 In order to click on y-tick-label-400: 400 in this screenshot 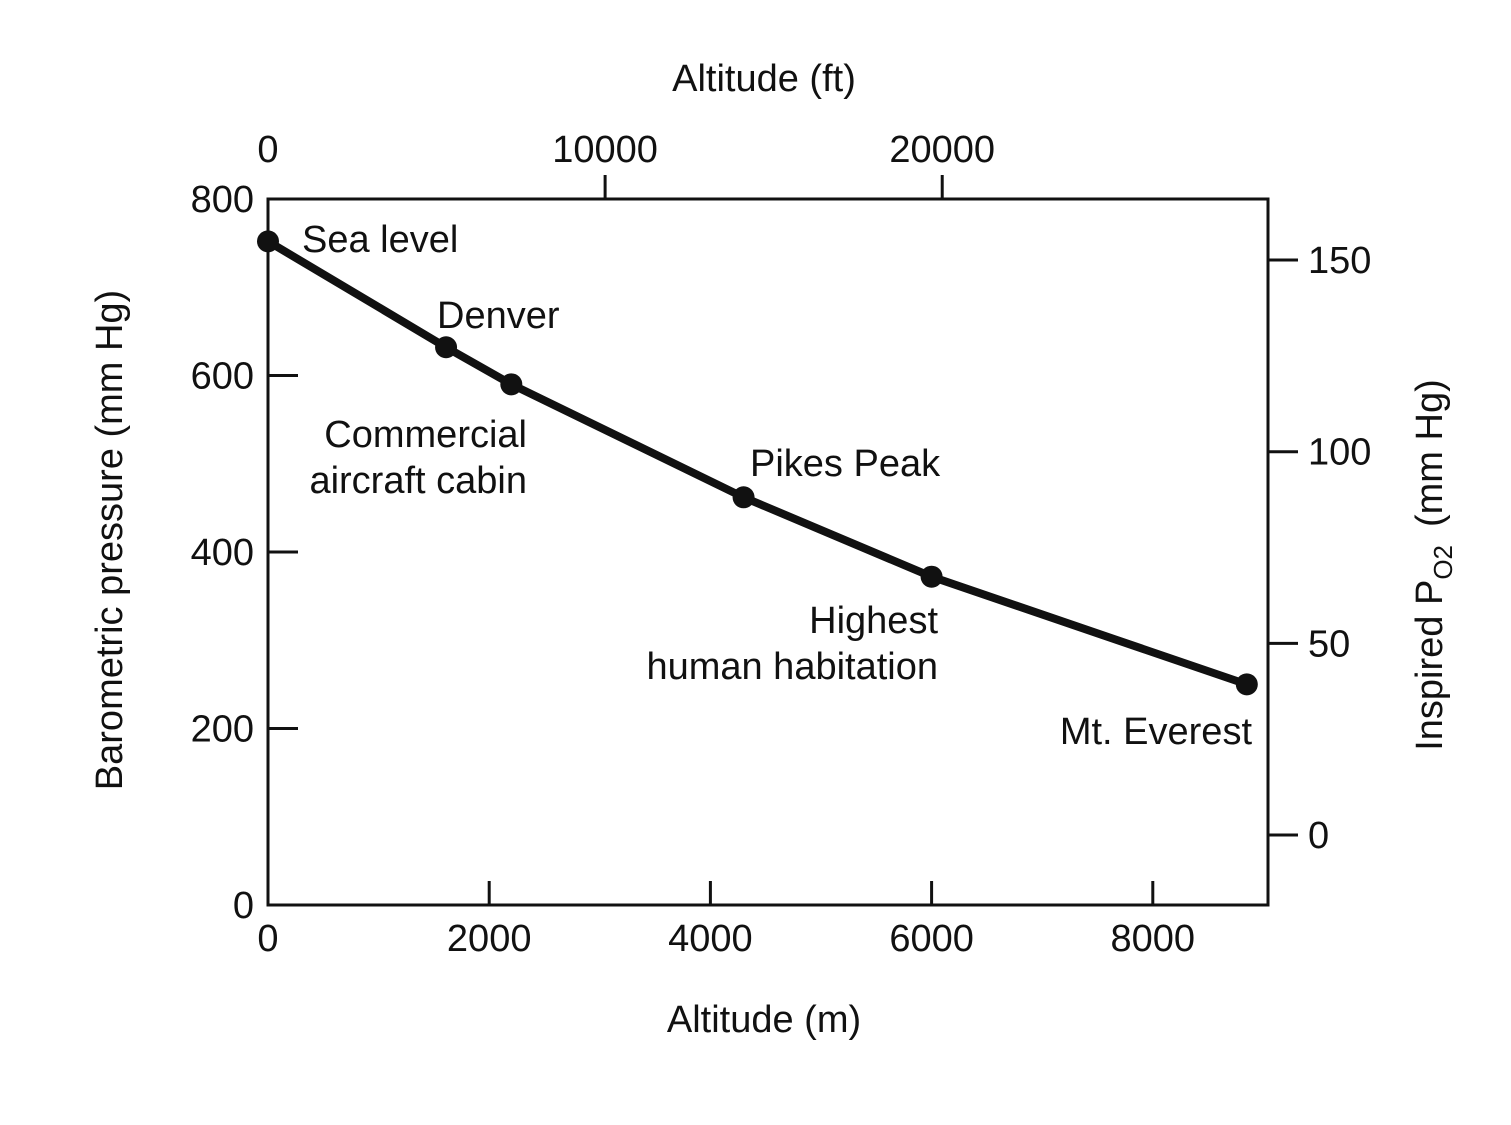, I will do `click(222, 553)`.